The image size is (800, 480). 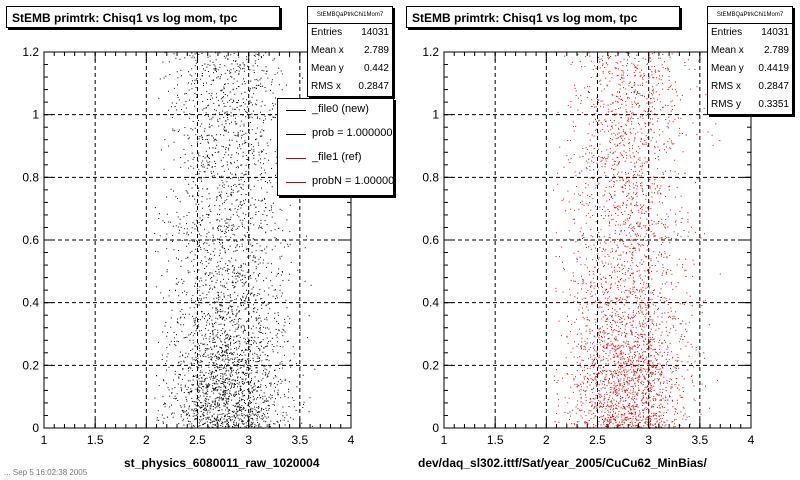 What do you see at coordinates (143, 17) in the screenshot?
I see `left-plot-title: StEMB primtrk: Chisq1 vs log mom, tpc` at bounding box center [143, 17].